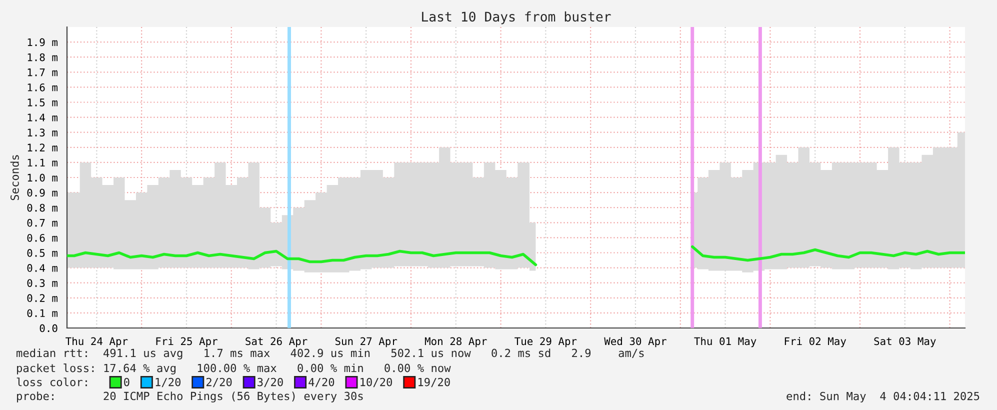 The image size is (997, 410). I want to click on x-tick-label: Sun 27 Apr, so click(366, 342).